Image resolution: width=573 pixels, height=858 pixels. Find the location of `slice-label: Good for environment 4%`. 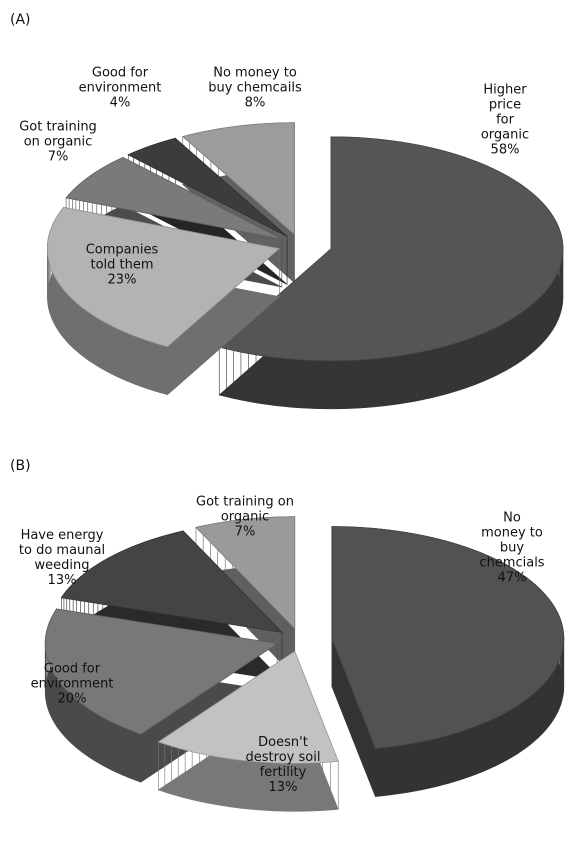

slice-label: Good for environment 4% is located at coordinates (120, 88).